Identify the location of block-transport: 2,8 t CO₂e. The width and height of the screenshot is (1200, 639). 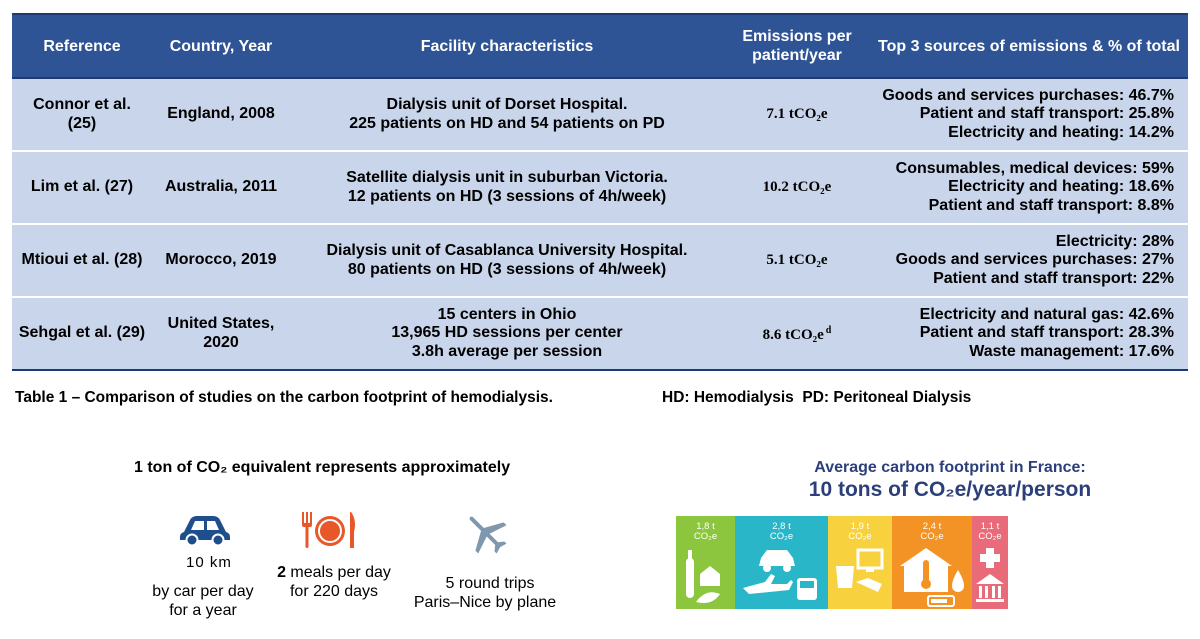
(781, 562).